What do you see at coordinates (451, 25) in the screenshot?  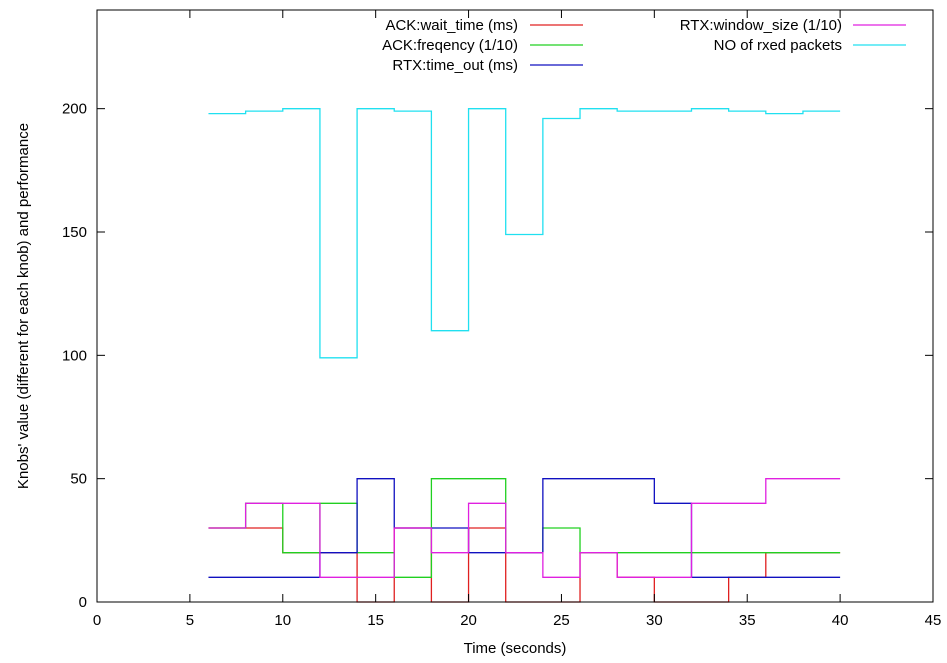 I see `legend-label-0: ACK:wait_time (ms)` at bounding box center [451, 25].